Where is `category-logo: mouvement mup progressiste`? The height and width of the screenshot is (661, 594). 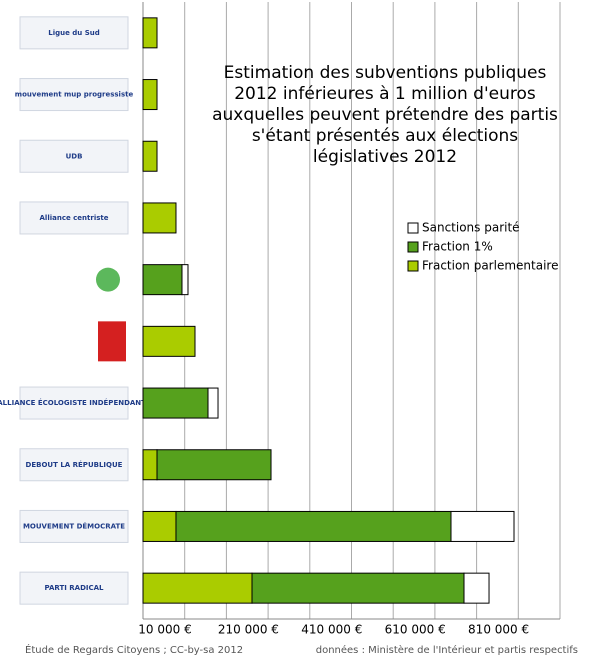
category-logo: mouvement mup progressiste is located at coordinates (74, 95).